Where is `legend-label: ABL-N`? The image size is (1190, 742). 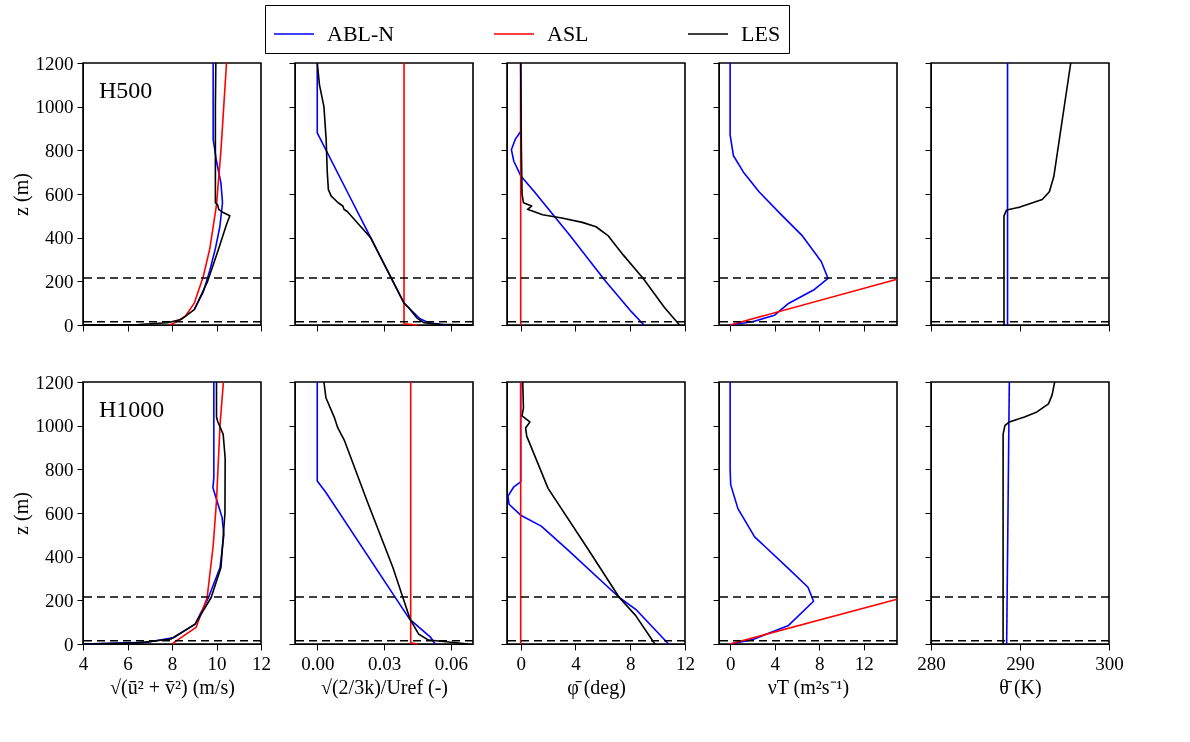 legend-label: ABL-N is located at coordinates (361, 33).